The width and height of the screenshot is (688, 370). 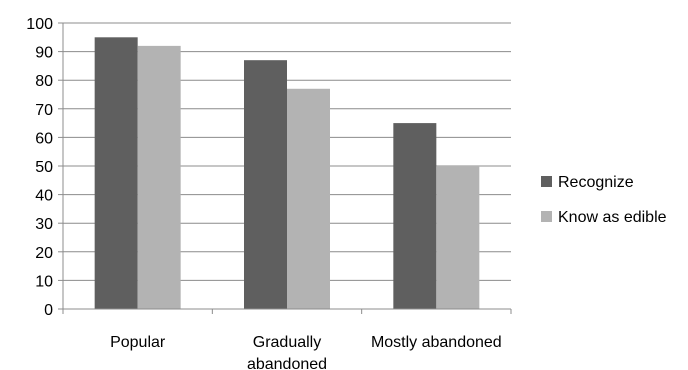 I want to click on x-category-label: Gradually abandoned, so click(x=287, y=352).